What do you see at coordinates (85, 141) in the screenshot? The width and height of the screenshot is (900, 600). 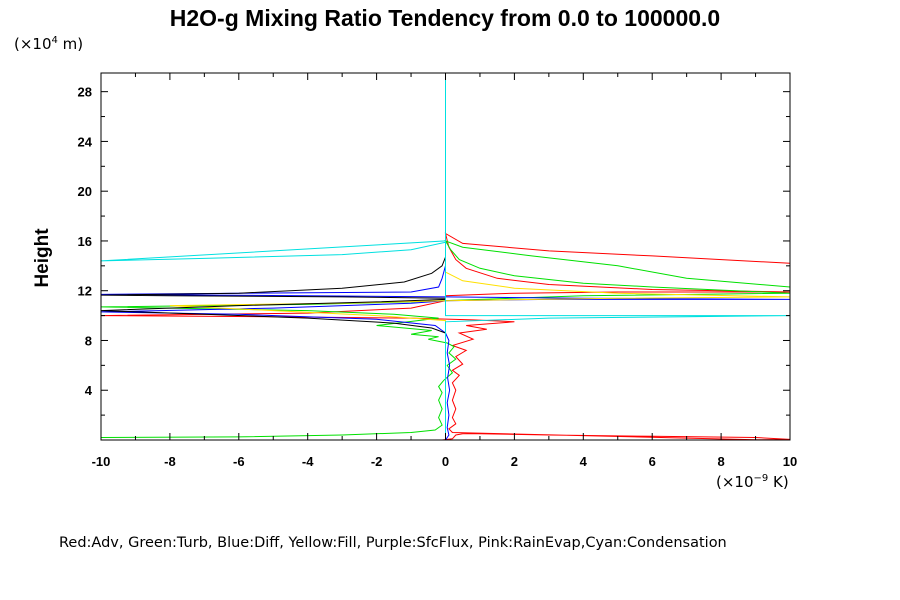 I see `y-tick-label: 24` at bounding box center [85, 141].